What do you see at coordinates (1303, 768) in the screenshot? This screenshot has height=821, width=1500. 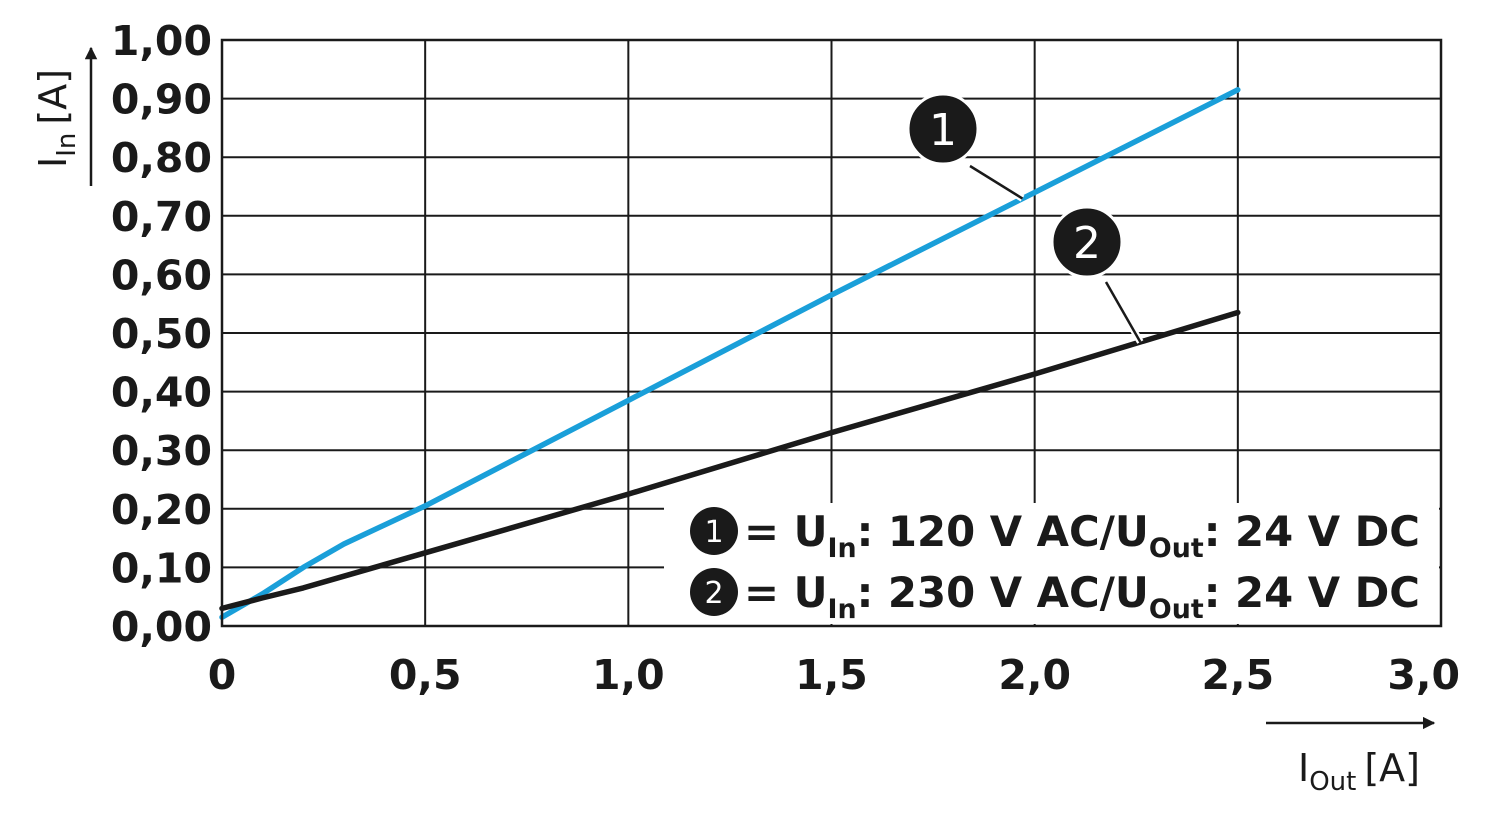 I see `x-axis-label-main: I` at bounding box center [1303, 768].